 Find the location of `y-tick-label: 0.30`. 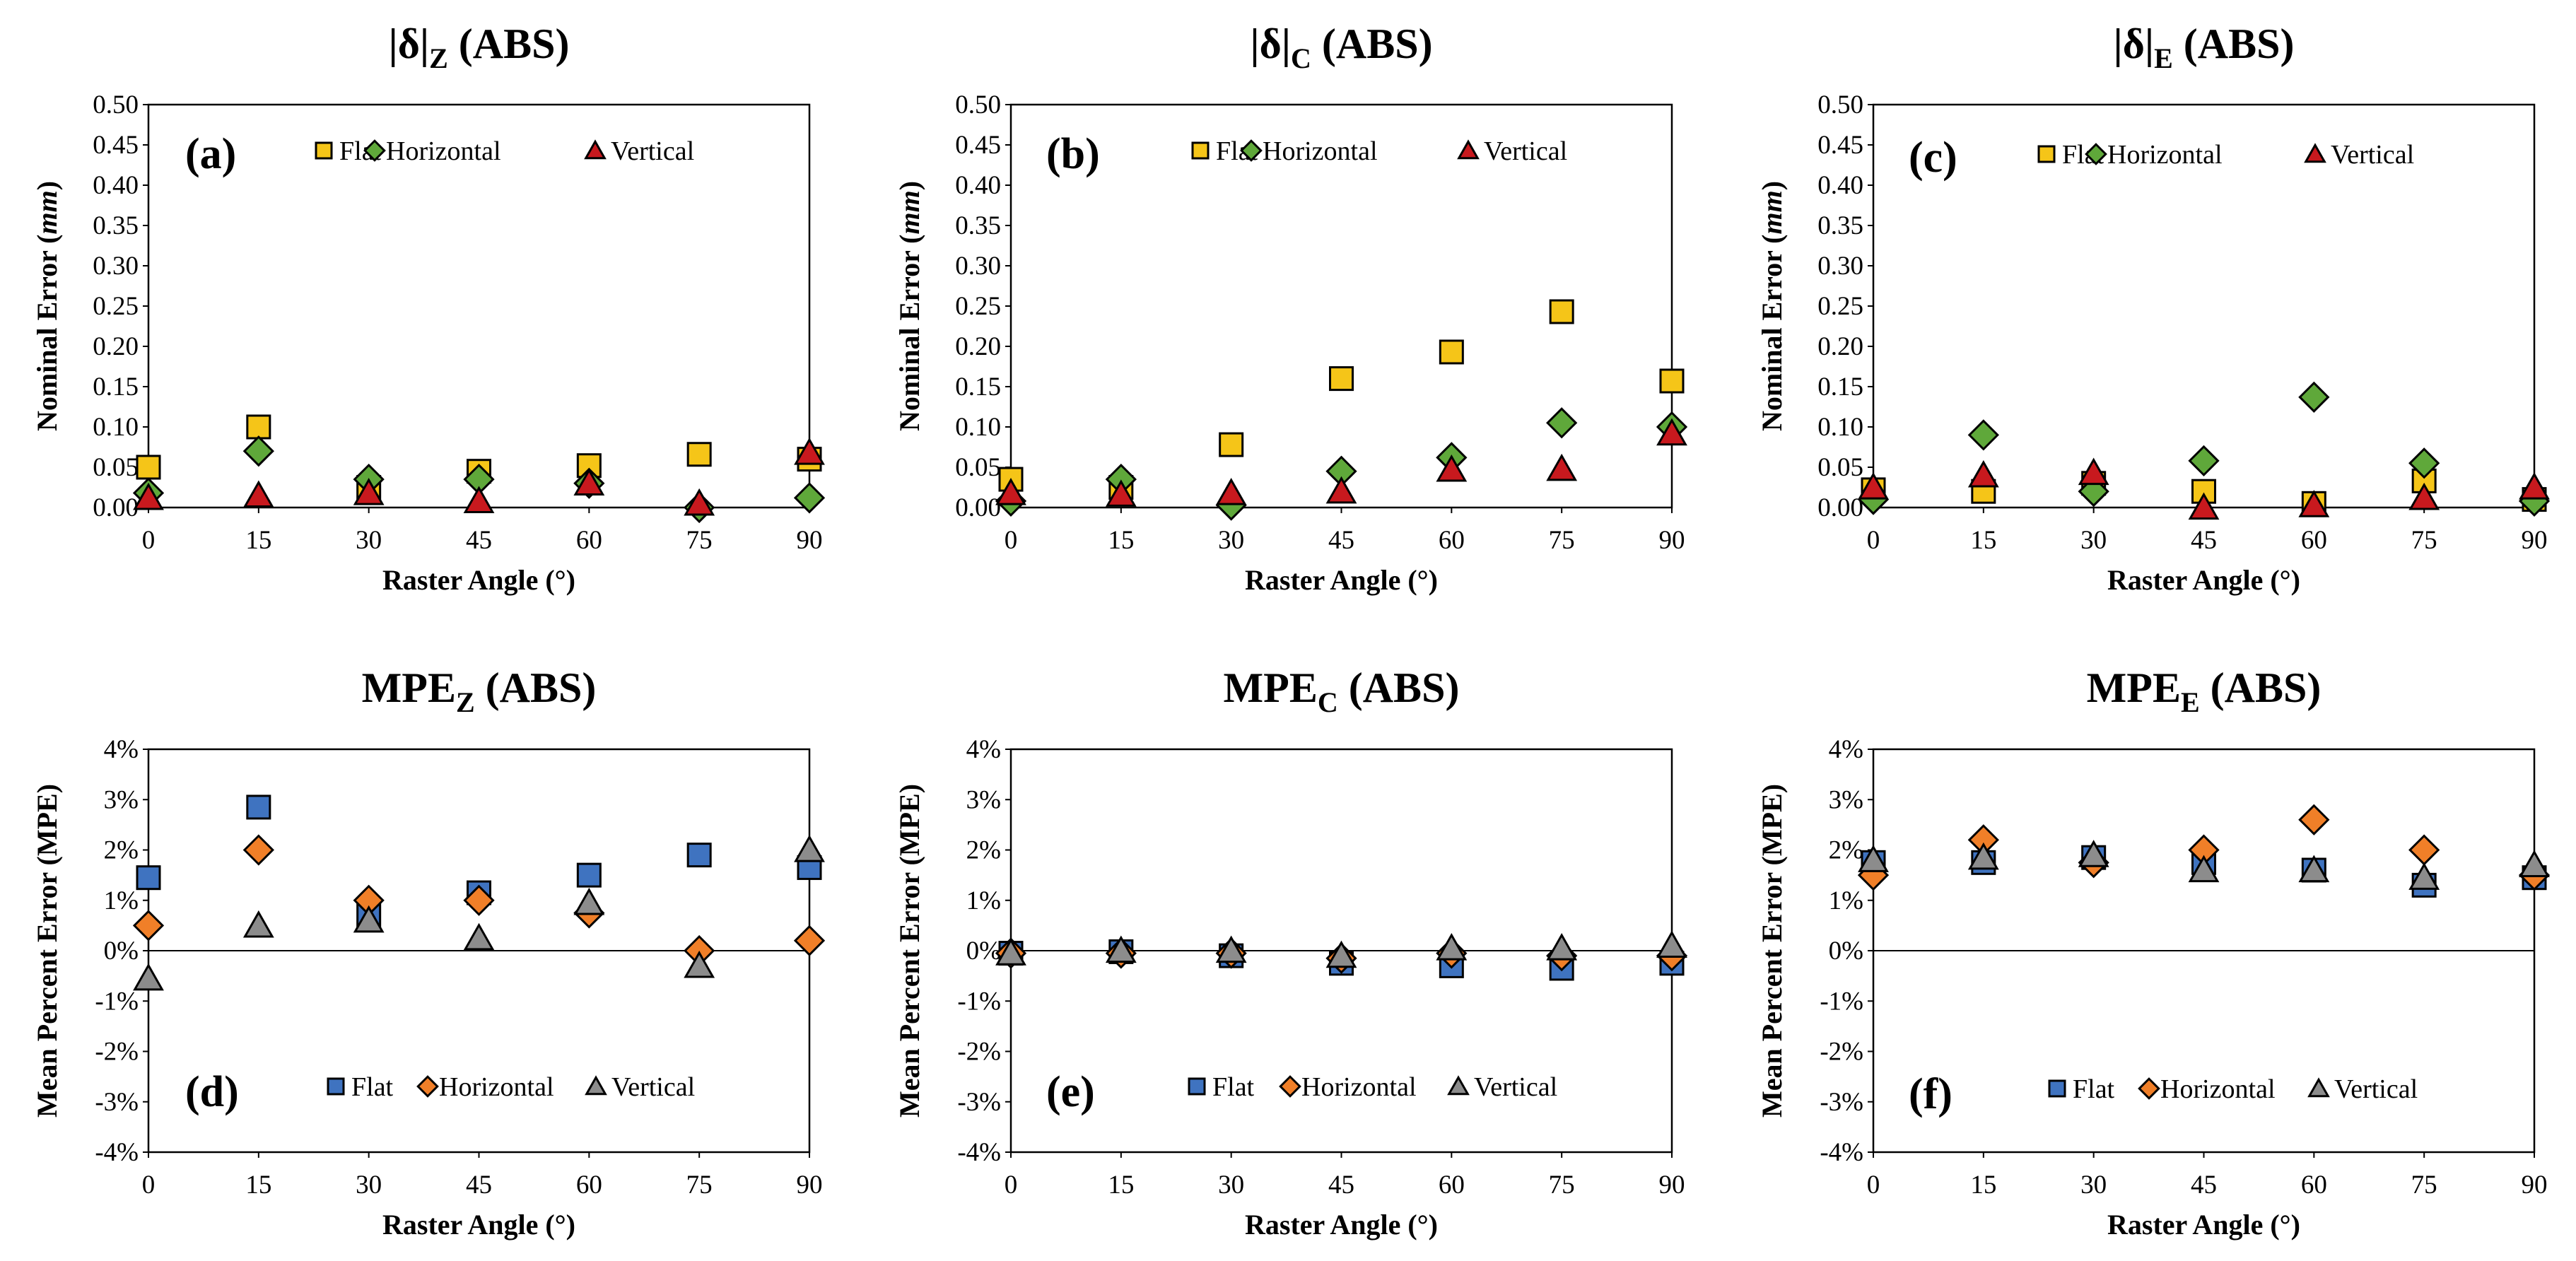

y-tick-label: 0.30 is located at coordinates (1840, 266).